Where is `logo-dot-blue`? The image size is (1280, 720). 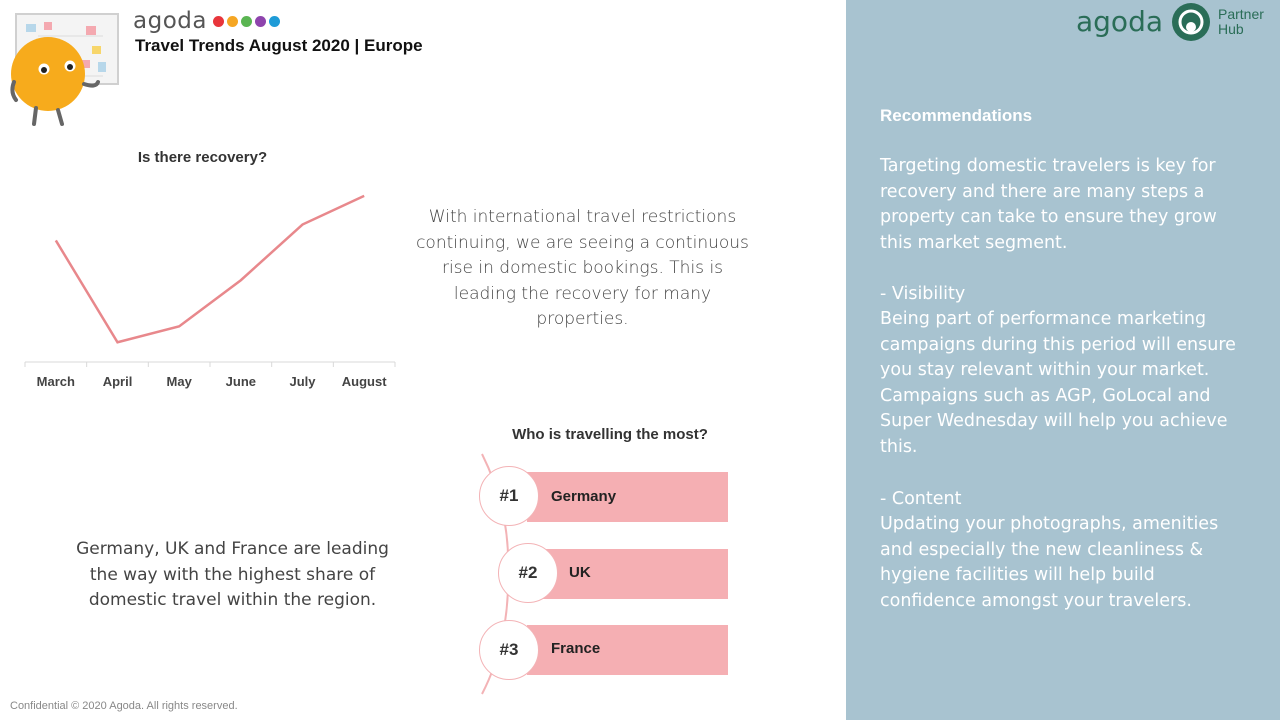 logo-dot-blue is located at coordinates (274, 21).